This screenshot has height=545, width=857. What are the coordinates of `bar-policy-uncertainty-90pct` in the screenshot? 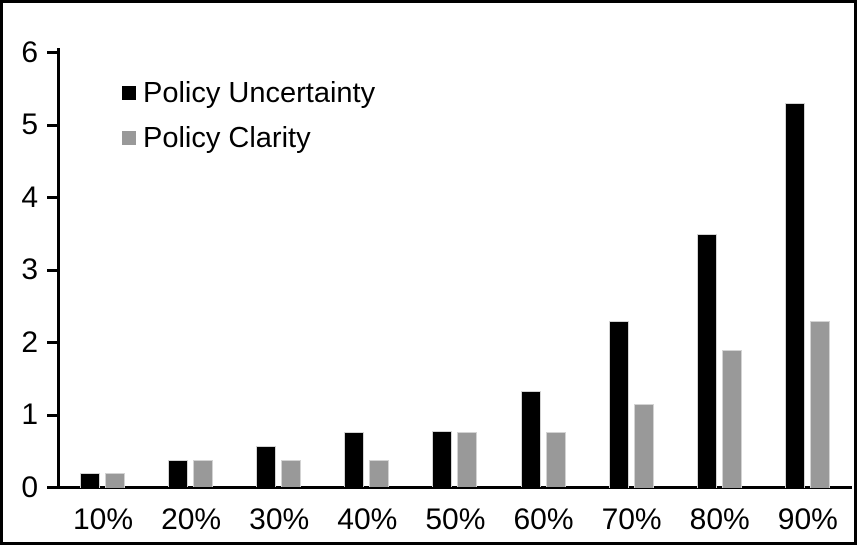 It's located at (794, 295).